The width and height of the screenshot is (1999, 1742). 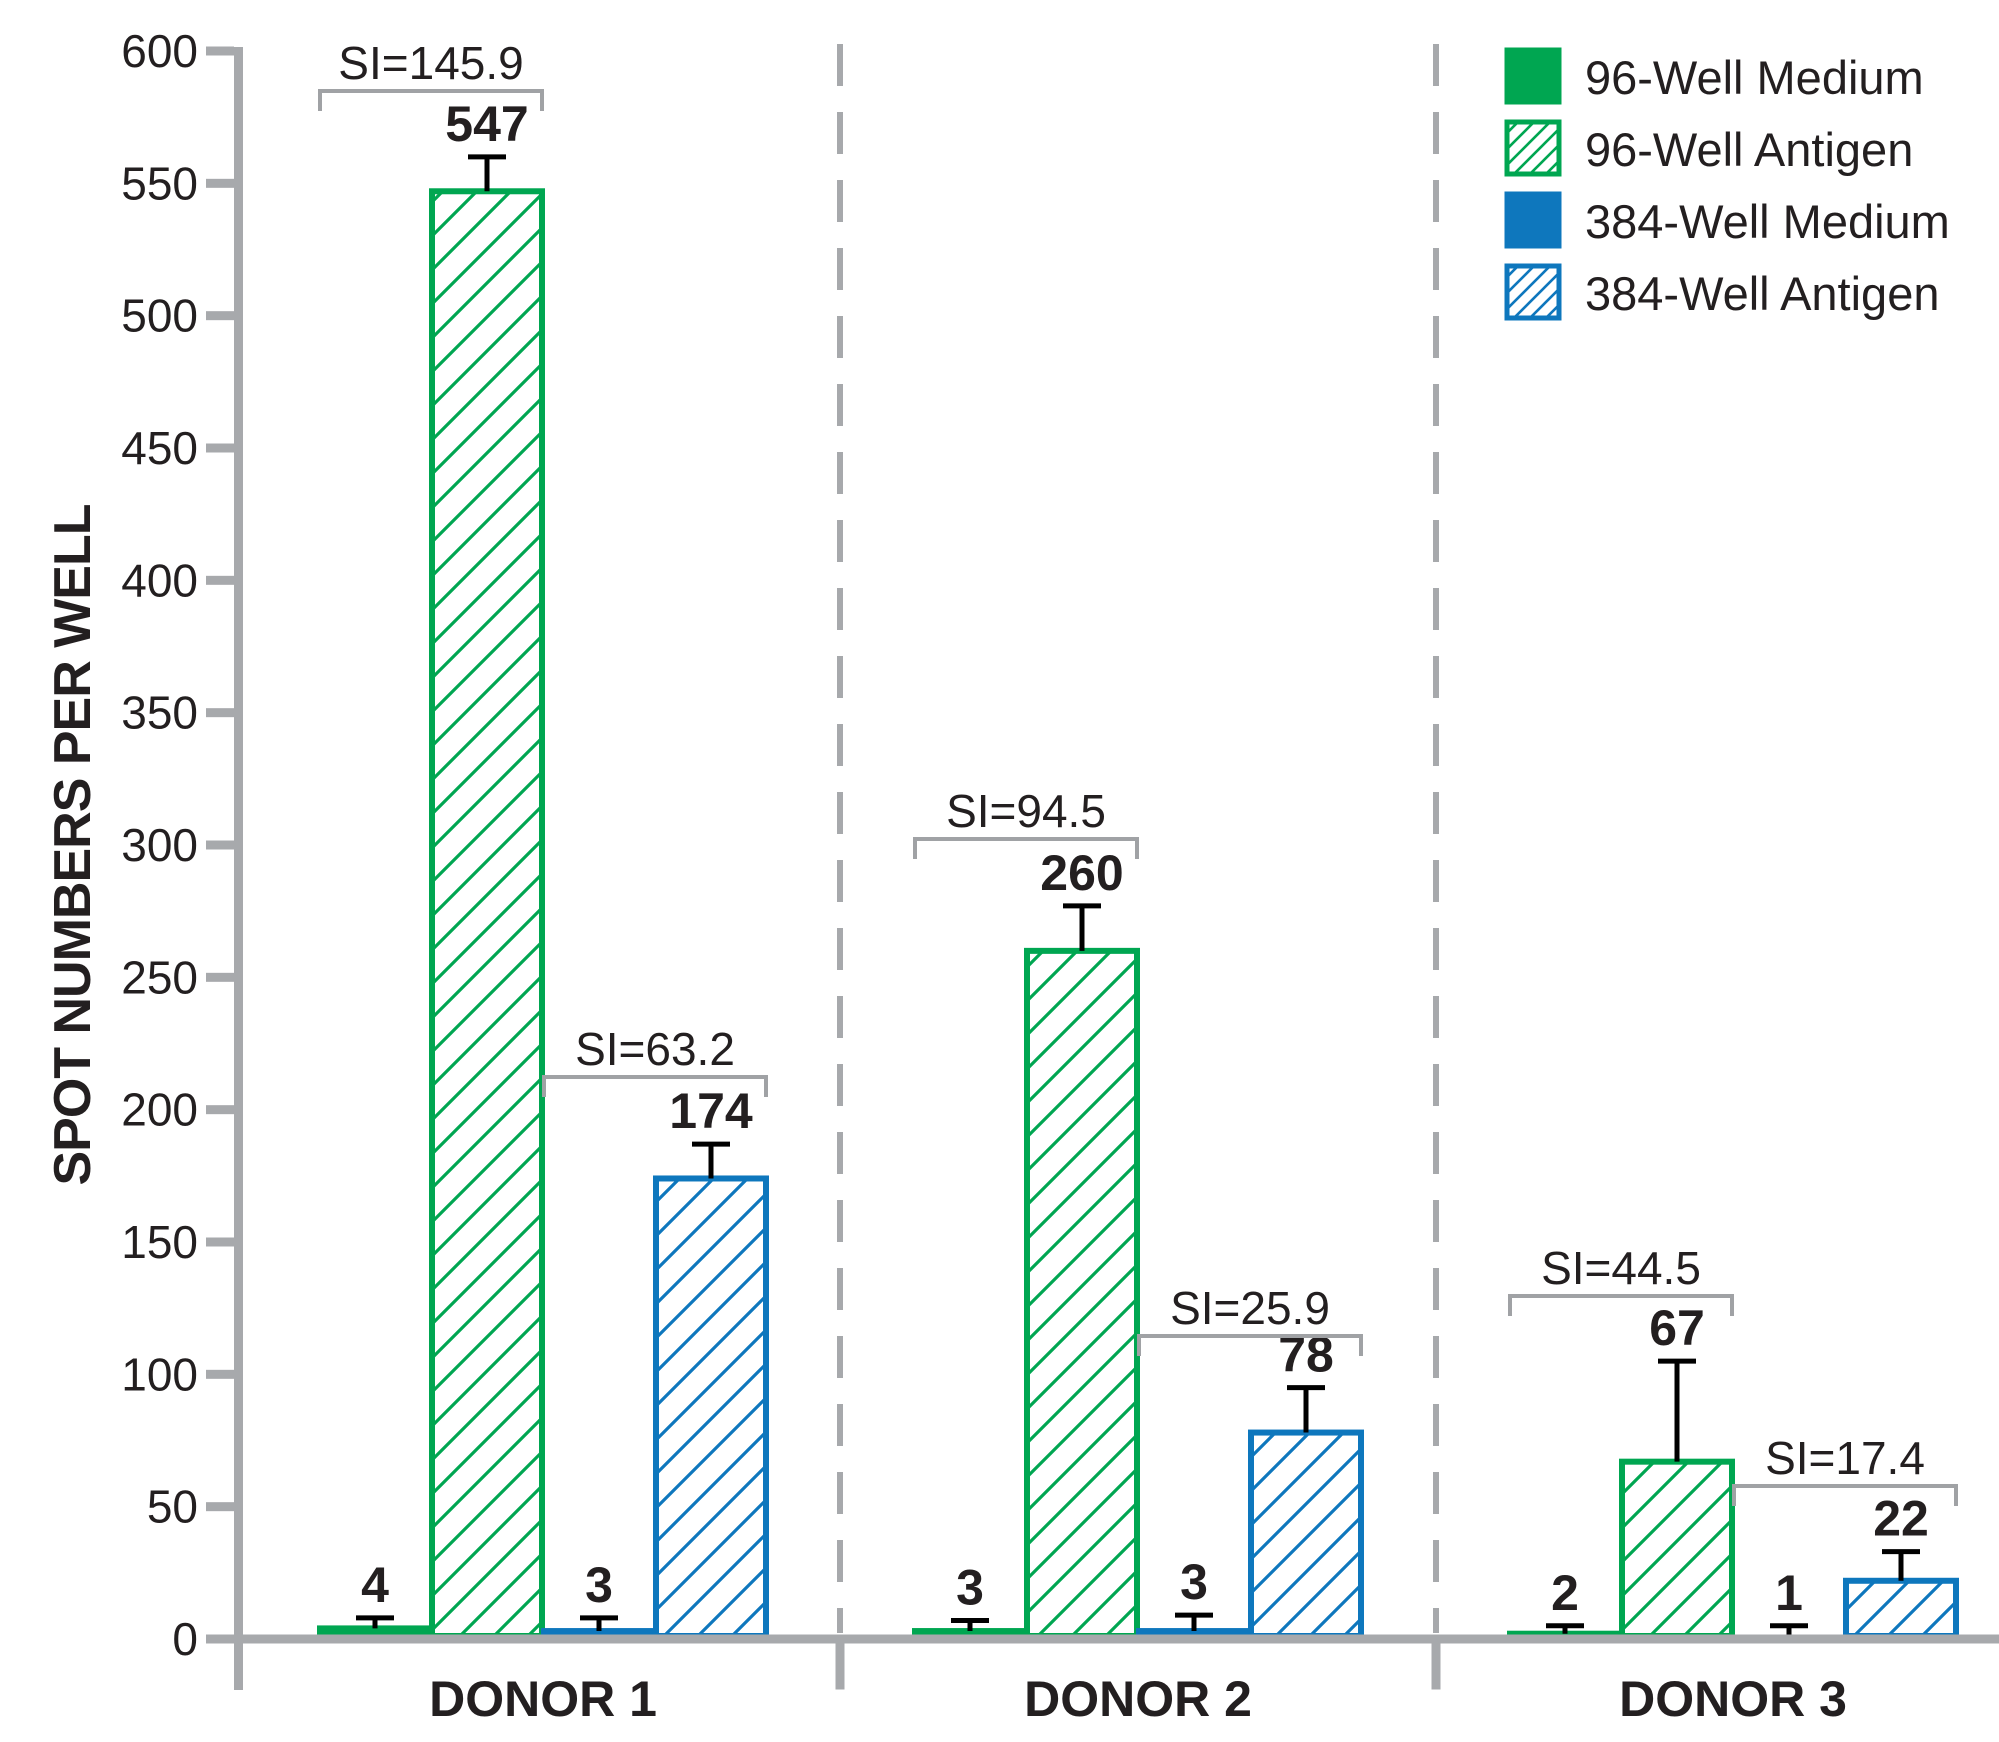 What do you see at coordinates (486, 124) in the screenshot?
I see `bar-value-label: 547` at bounding box center [486, 124].